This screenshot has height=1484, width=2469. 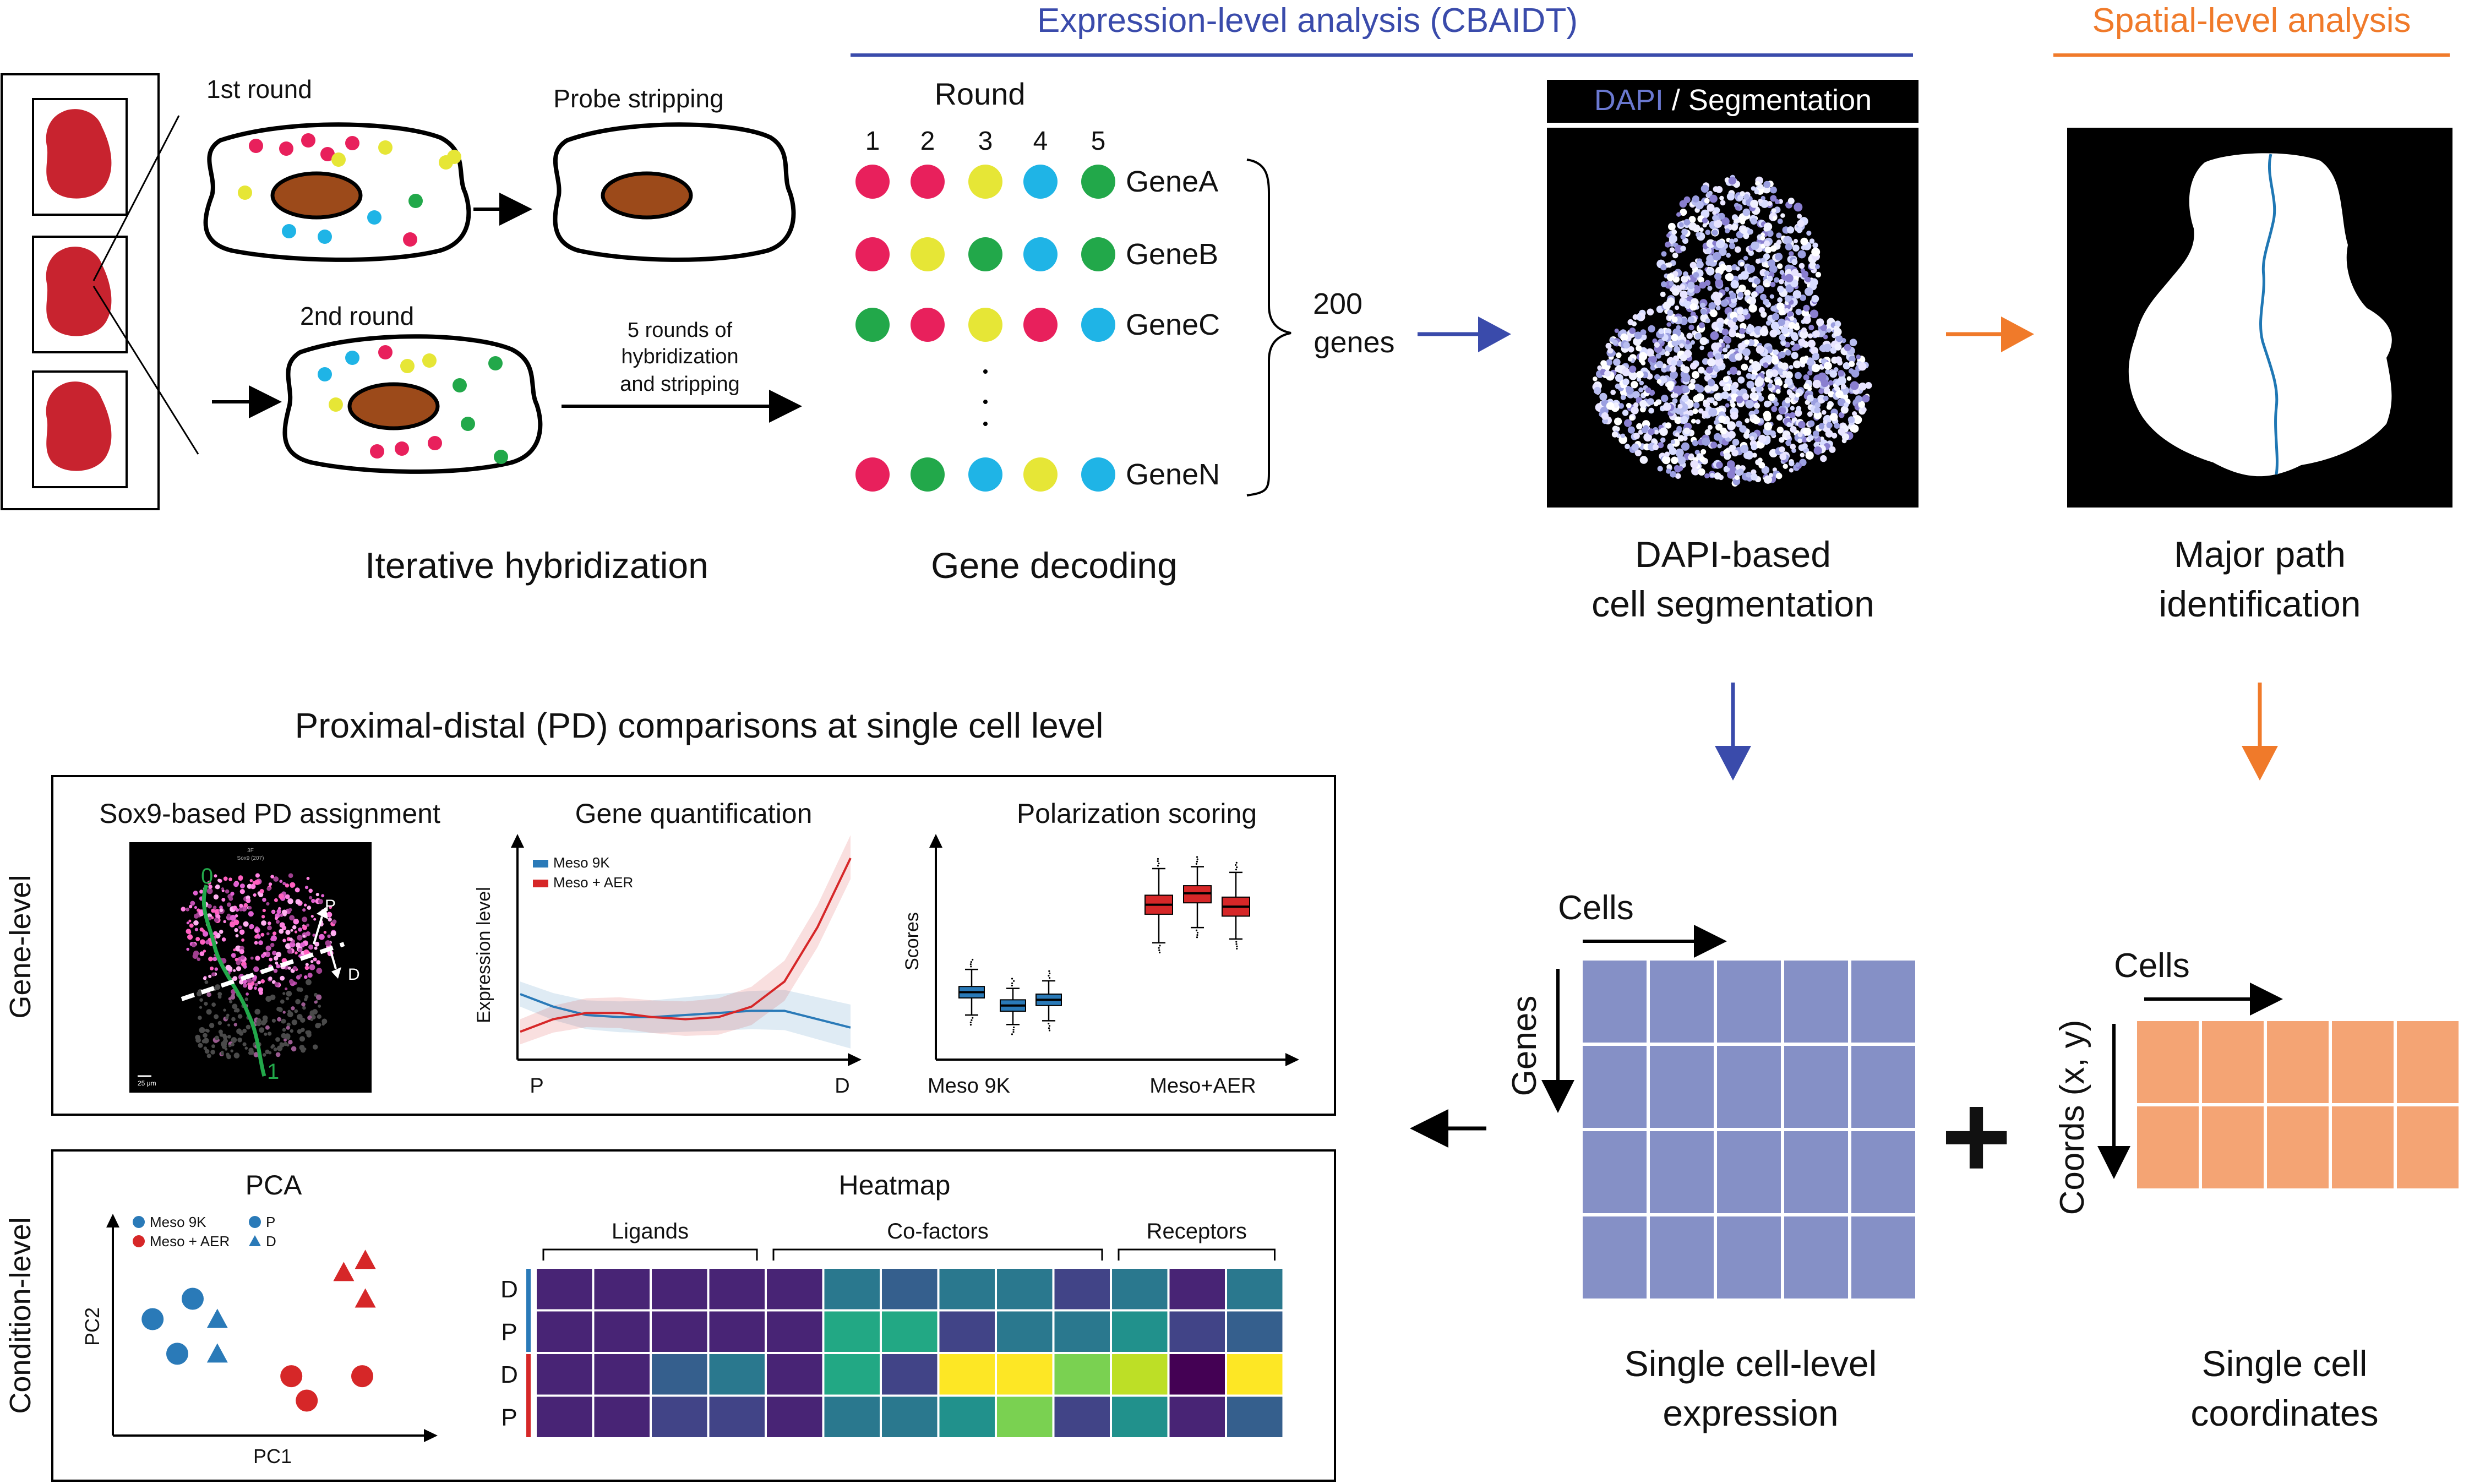 I want to click on segmentation-caption-line2: cell segmentation, so click(x=1733, y=603).